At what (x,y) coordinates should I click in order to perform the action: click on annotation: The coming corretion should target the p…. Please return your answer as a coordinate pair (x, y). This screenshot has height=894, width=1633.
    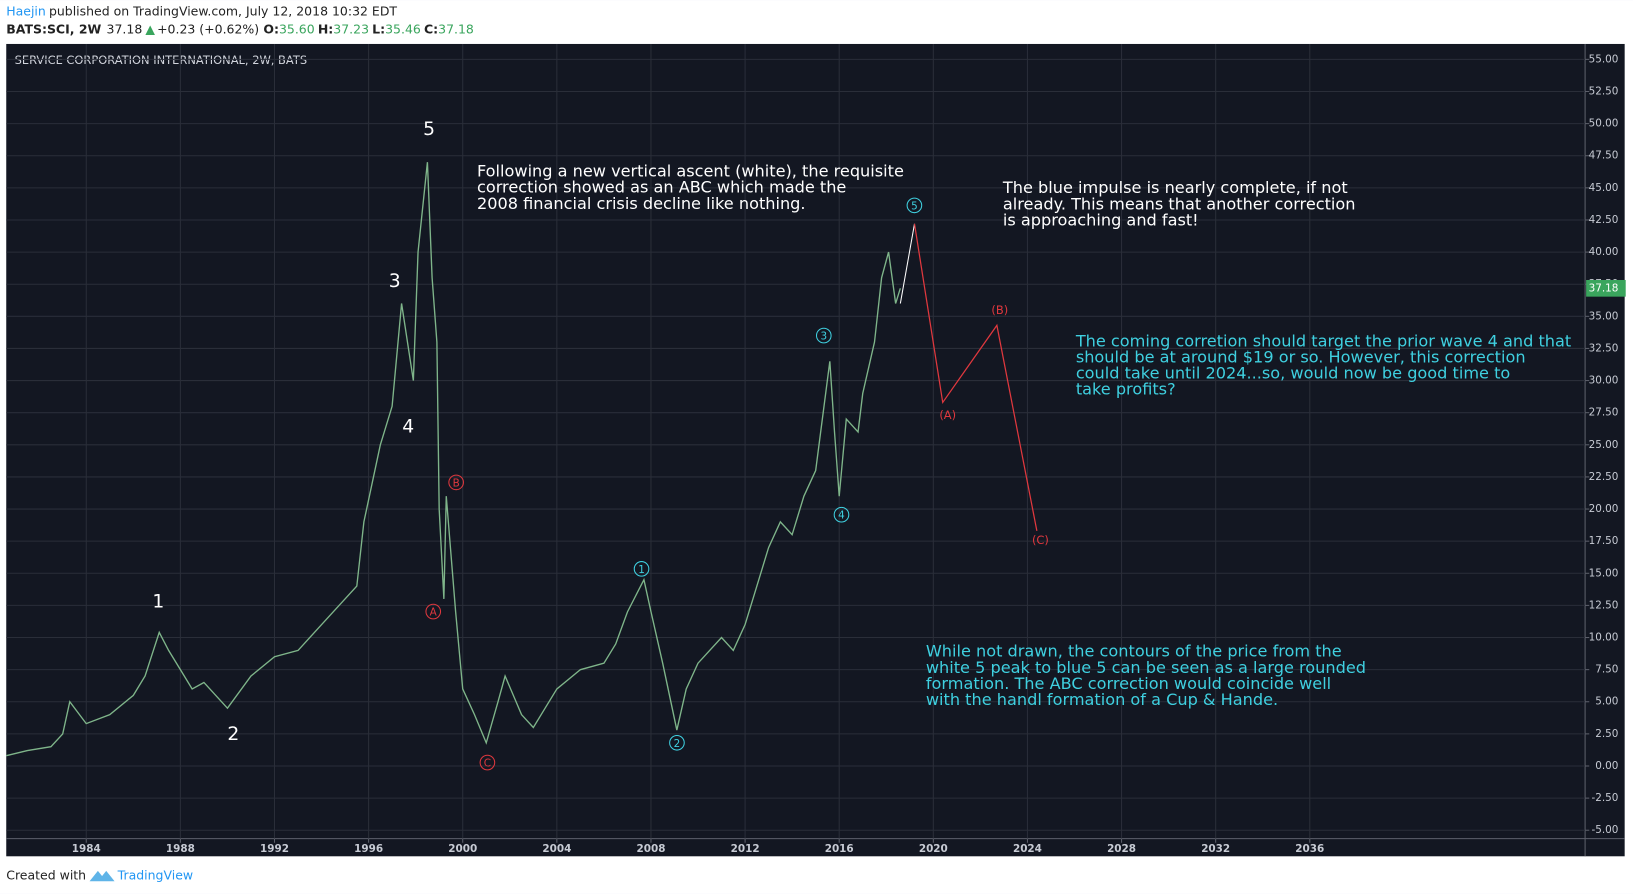
    Looking at the image, I should click on (1323, 340).